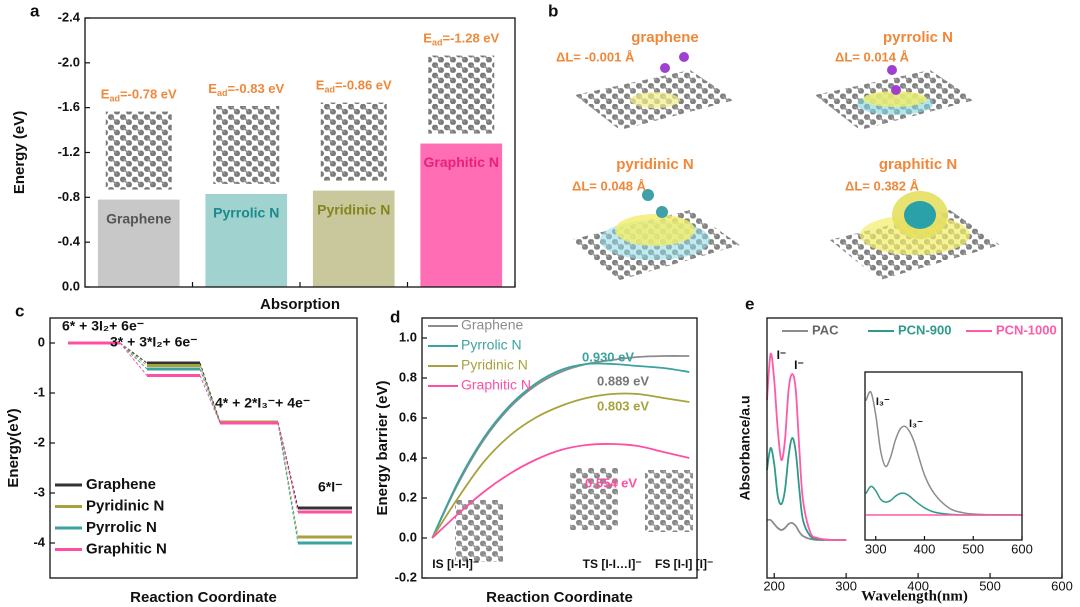 This screenshot has height=607, width=1080. What do you see at coordinates (246, 213) in the screenshot?
I see `category-label: Pyrrolic N` at bounding box center [246, 213].